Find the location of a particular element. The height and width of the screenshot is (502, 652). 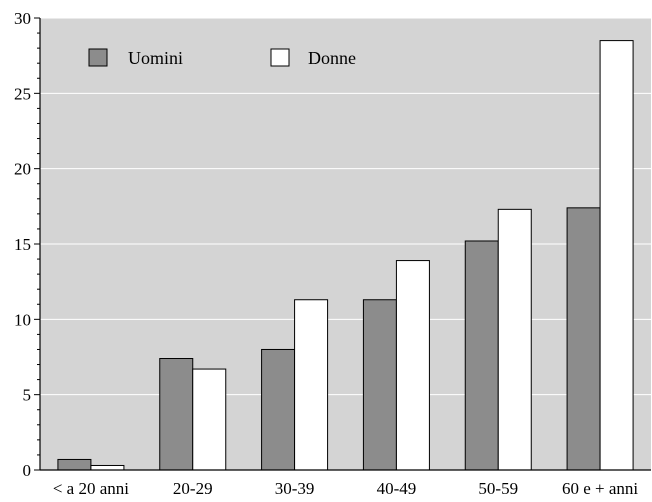

legend-swatch-uomini is located at coordinates (98, 57).